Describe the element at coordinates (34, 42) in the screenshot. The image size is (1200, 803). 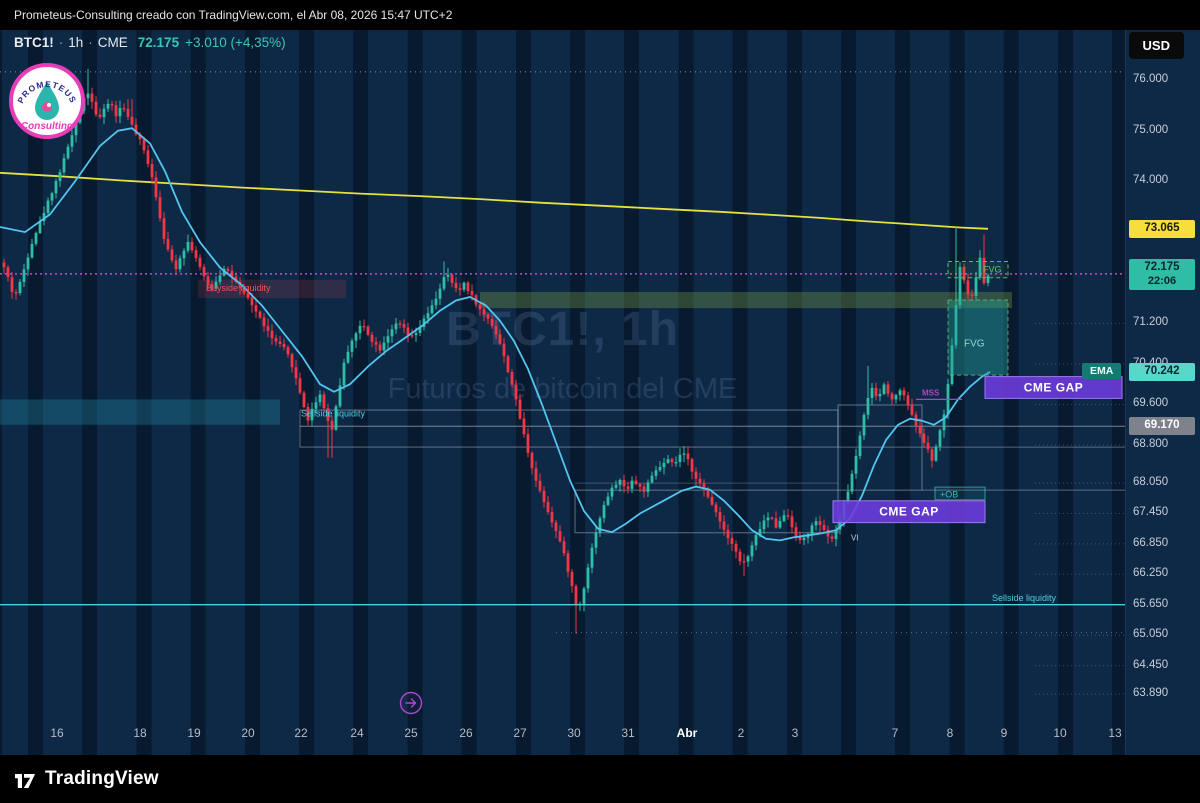
I see `symbol-name: BTC1!` at that location.